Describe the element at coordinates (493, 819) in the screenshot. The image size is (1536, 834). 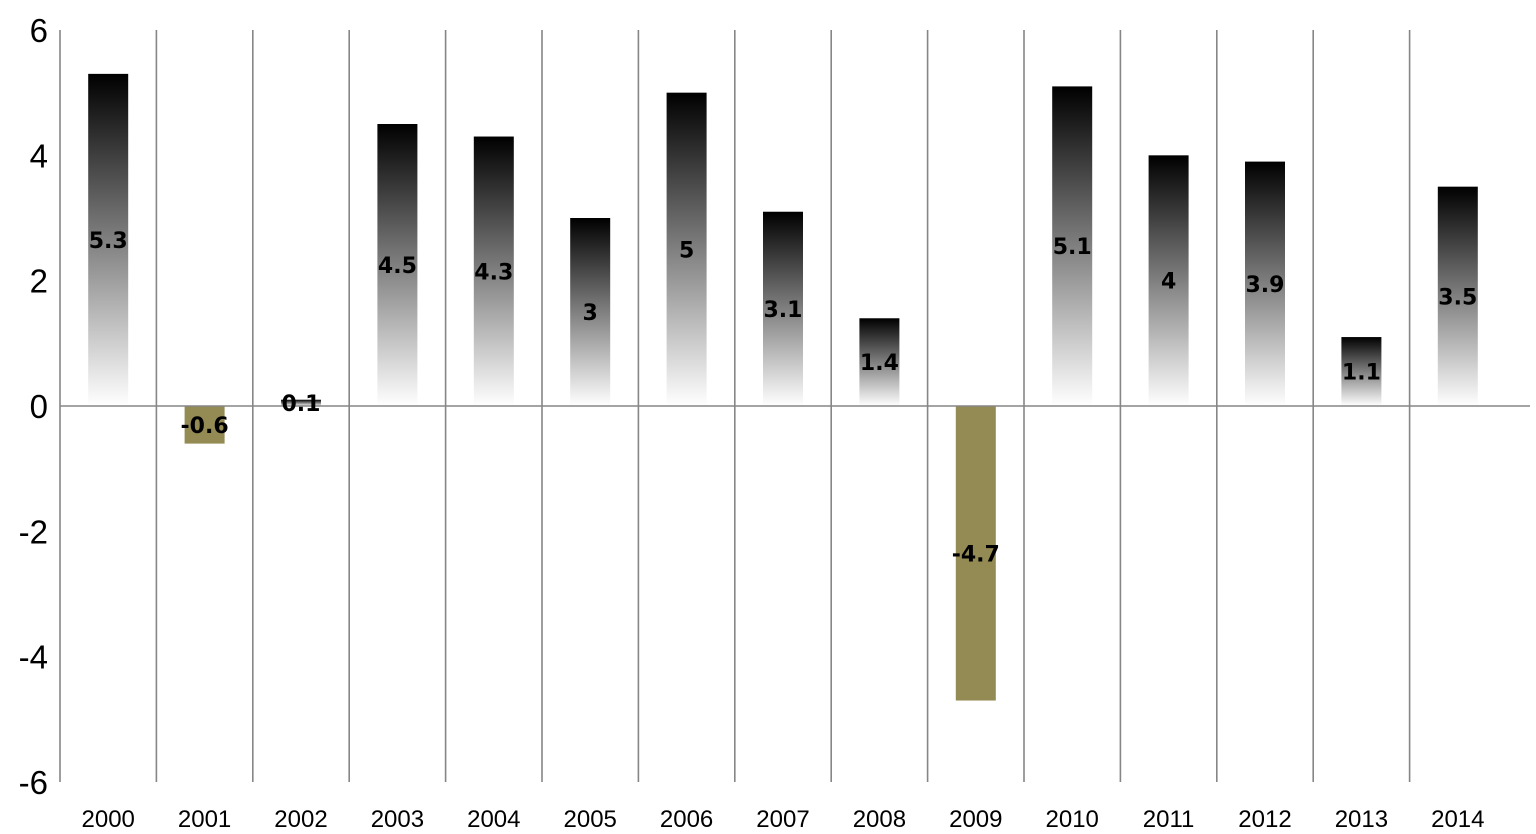
I see `x-tick-label: 2004` at that location.